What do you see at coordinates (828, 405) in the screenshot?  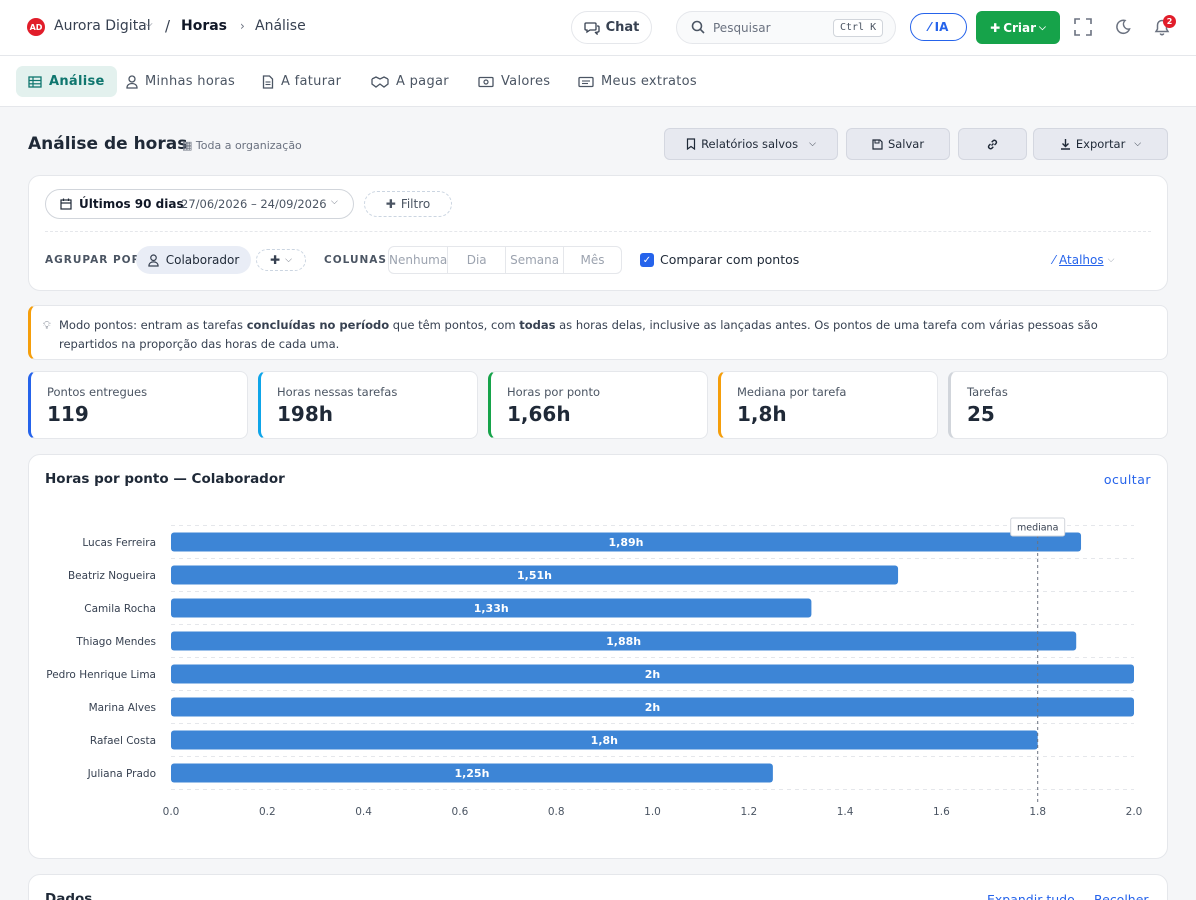 I see `stat-median-per-task: Mediana por tarefa 1,8h` at bounding box center [828, 405].